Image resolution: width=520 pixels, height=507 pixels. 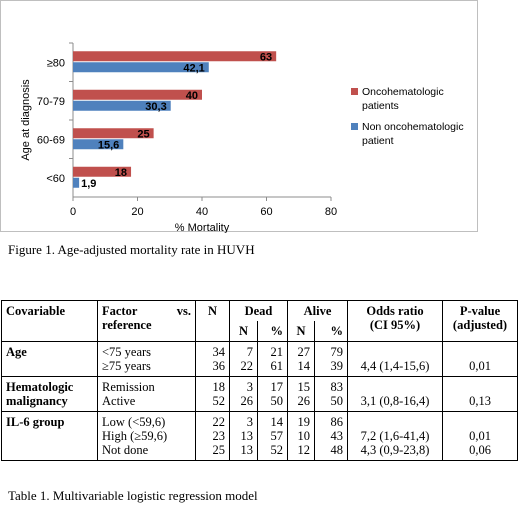 I want to click on p-value-cell-value: 0,13, so click(x=480, y=401).